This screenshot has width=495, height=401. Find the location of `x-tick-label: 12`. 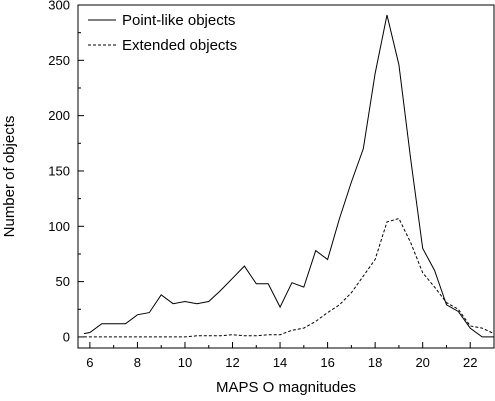

x-tick-label: 12 is located at coordinates (232, 362).